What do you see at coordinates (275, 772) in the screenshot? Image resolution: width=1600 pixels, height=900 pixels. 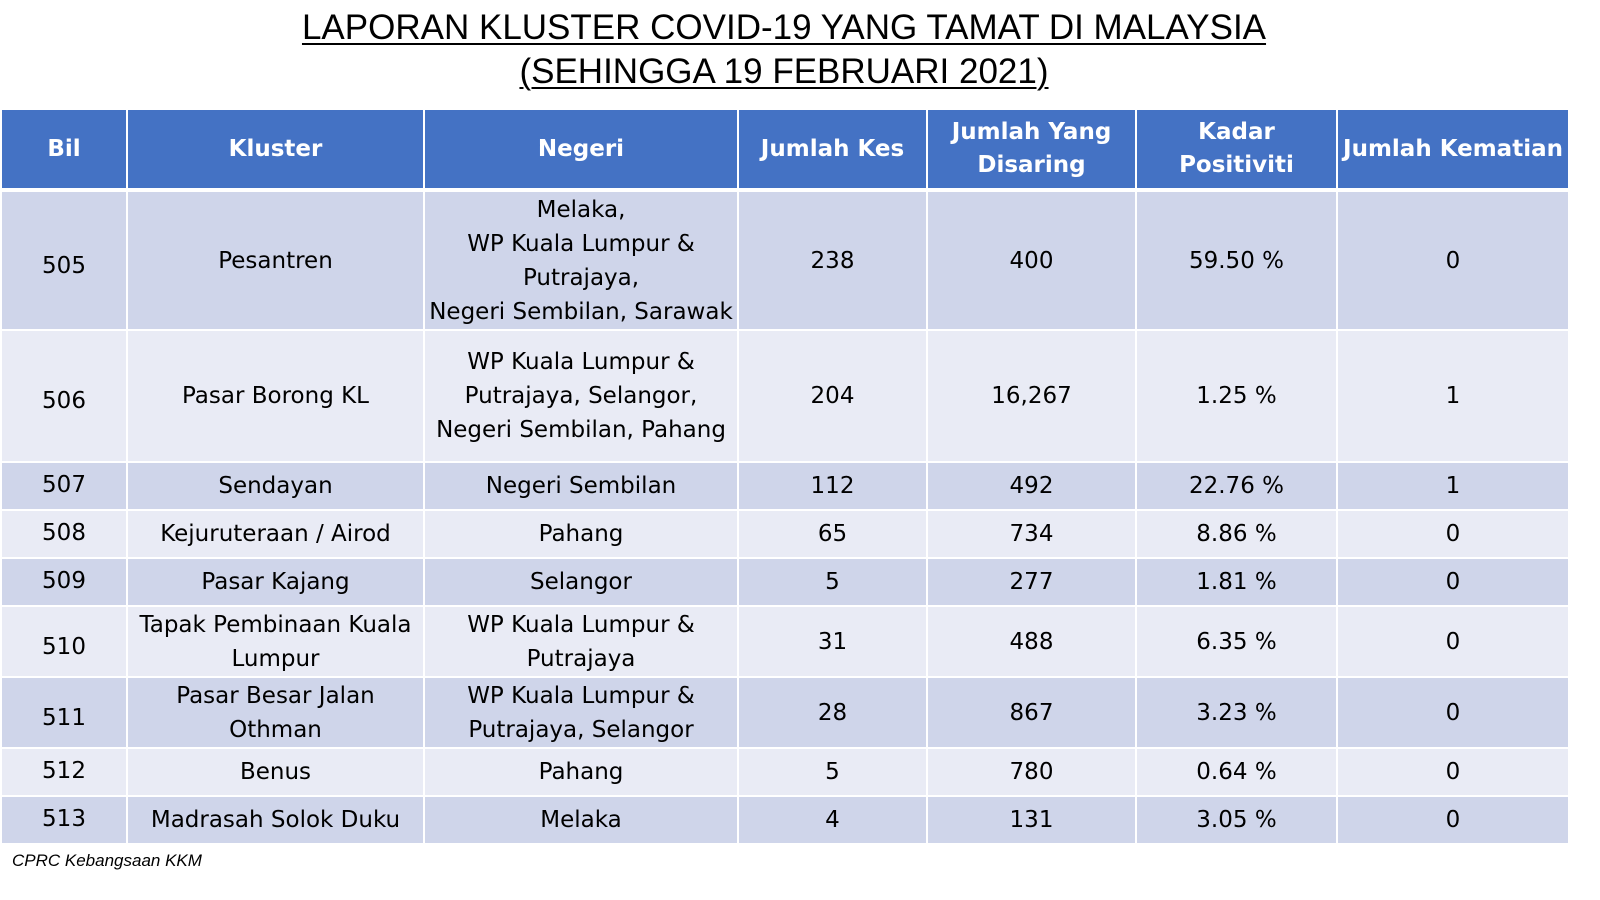 I see `cell-kluster-line: Benus` at bounding box center [275, 772].